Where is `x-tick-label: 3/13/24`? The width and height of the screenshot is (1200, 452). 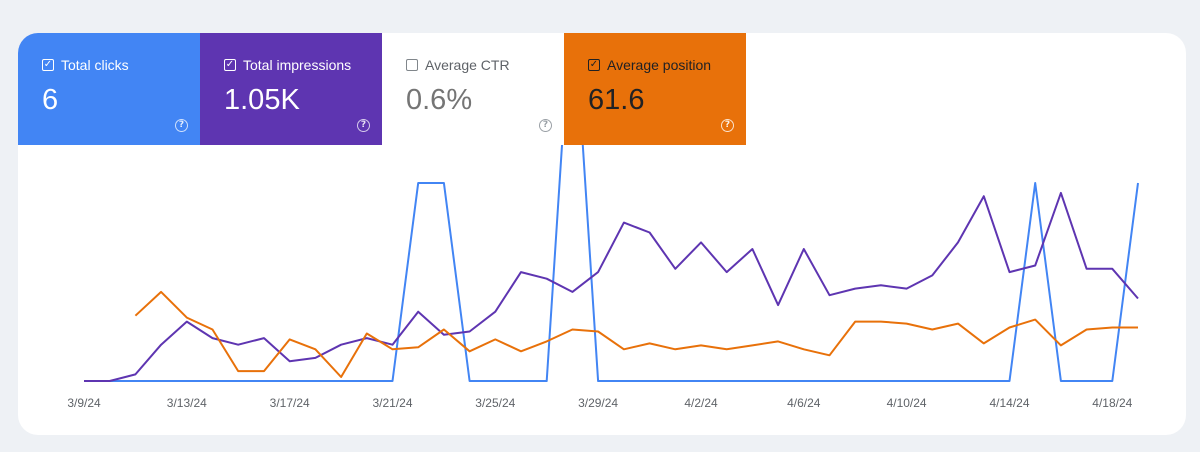 x-tick-label: 3/13/24 is located at coordinates (187, 403).